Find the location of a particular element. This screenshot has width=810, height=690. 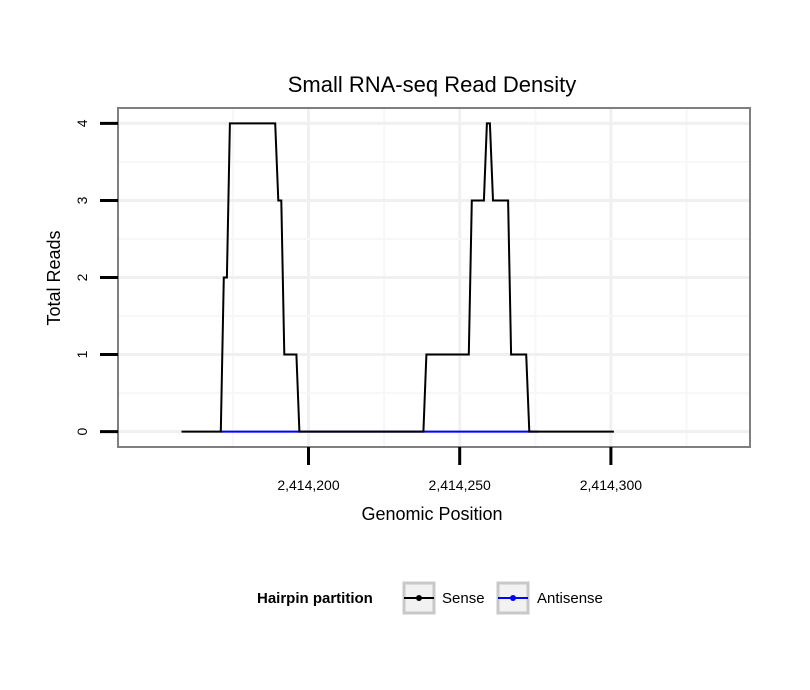

x-axis: 2,414,200 2,414,250 2,414,300 is located at coordinates (459, 470).